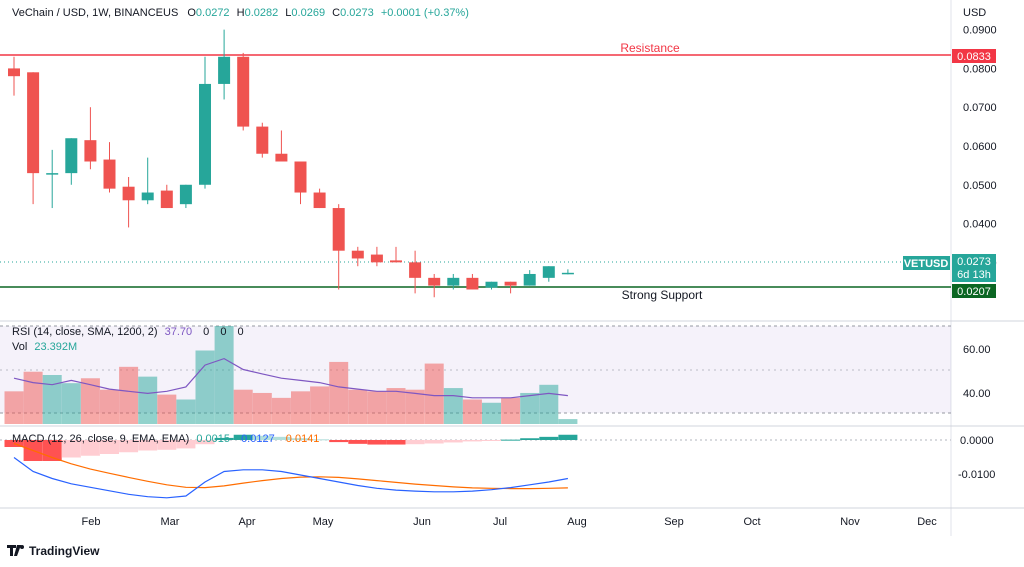  Describe the element at coordinates (977, 350) in the screenshot. I see `rsi-axis-tick-60: 60.00` at that location.